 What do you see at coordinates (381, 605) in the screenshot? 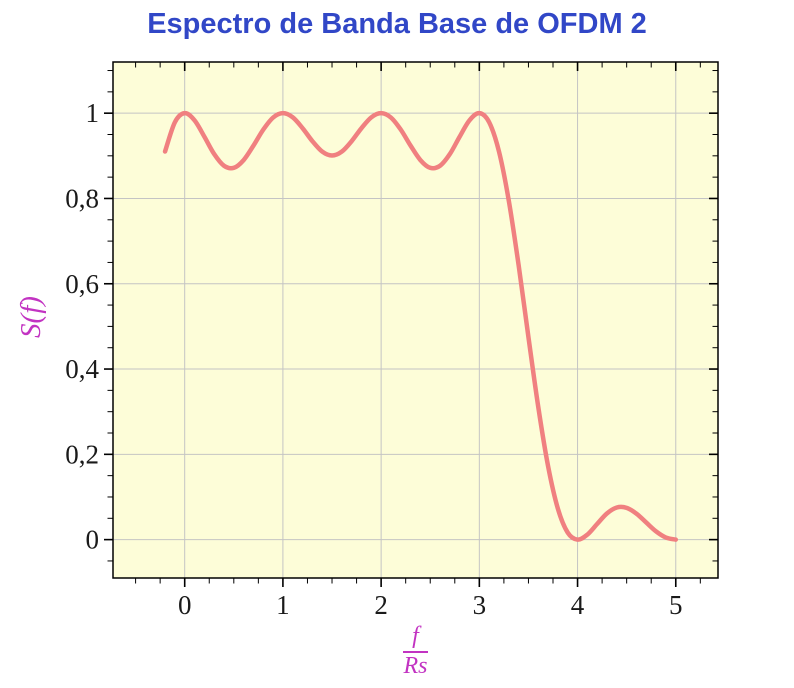
I see `svg-text: 2` at bounding box center [381, 605].